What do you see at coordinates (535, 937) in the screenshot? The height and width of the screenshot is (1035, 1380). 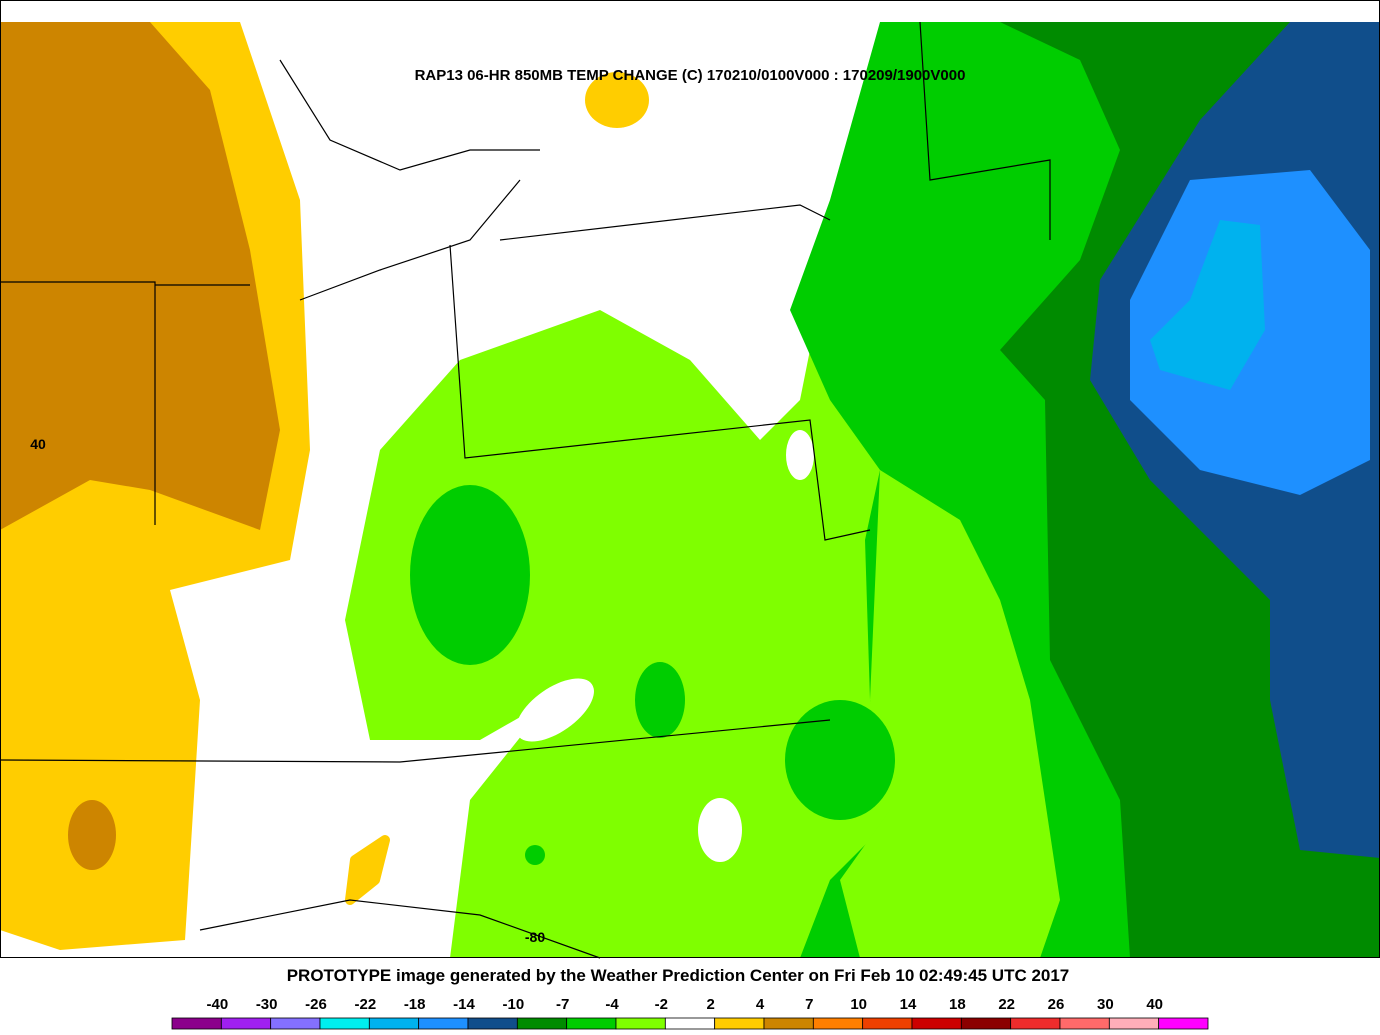 I see `longitude-label: -80` at bounding box center [535, 937].